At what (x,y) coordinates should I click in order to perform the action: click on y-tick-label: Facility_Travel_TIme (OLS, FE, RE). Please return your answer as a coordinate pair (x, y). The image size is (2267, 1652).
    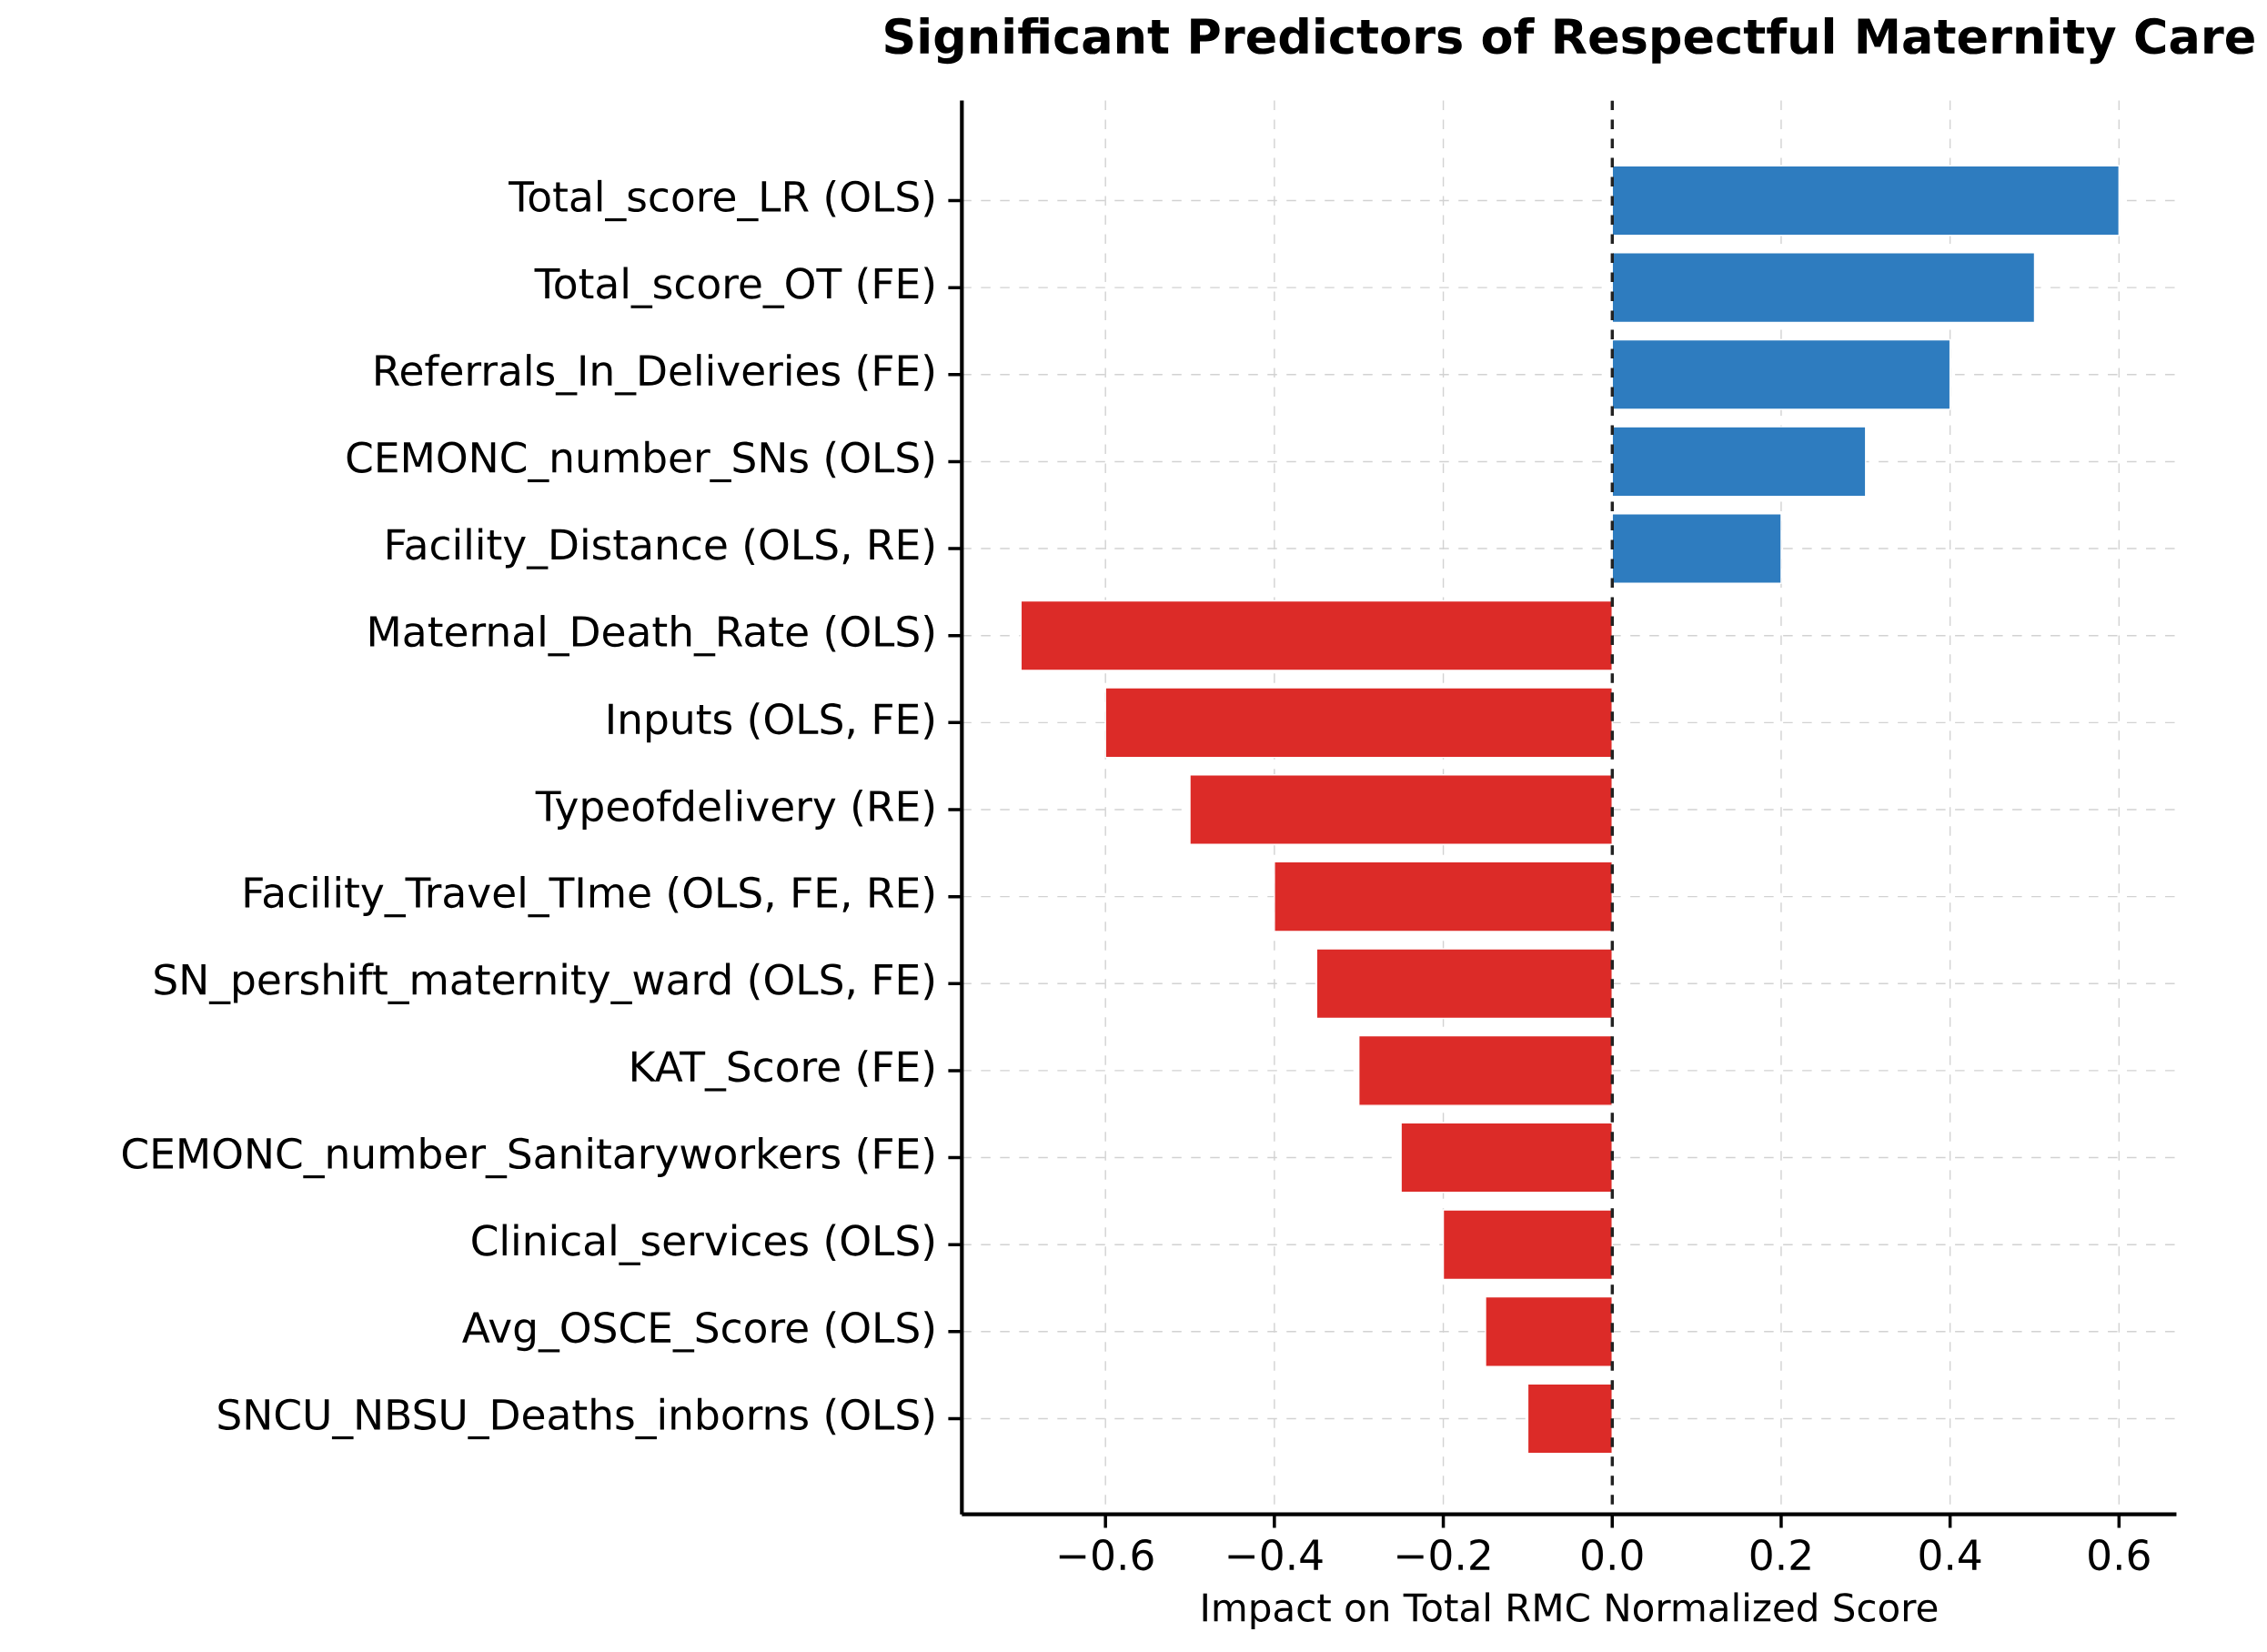
    Looking at the image, I should click on (589, 896).